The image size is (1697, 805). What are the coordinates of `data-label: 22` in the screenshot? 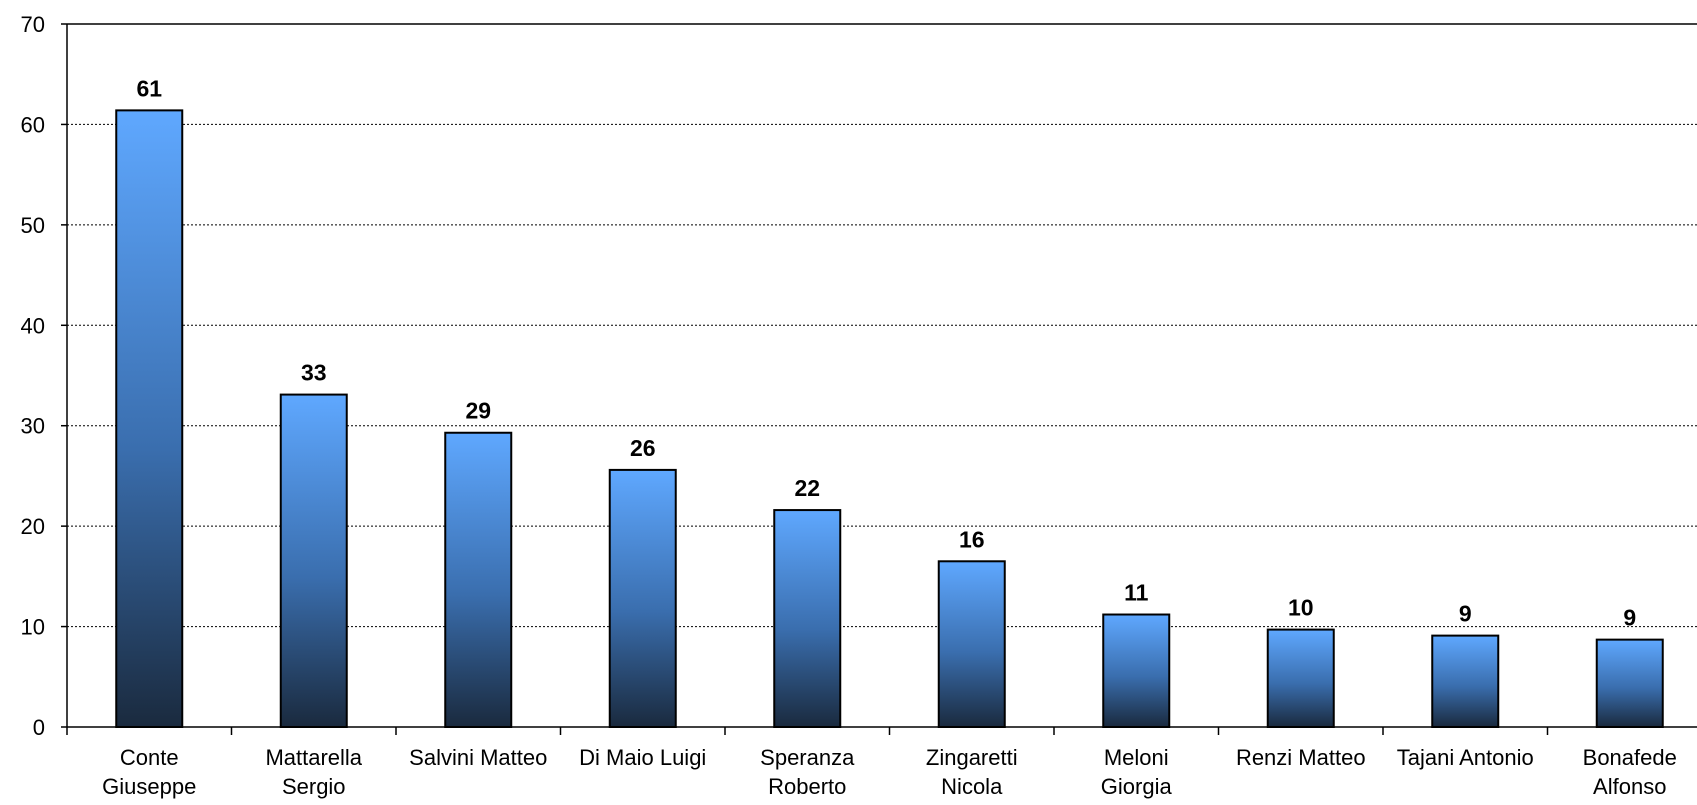 It's located at (807, 488).